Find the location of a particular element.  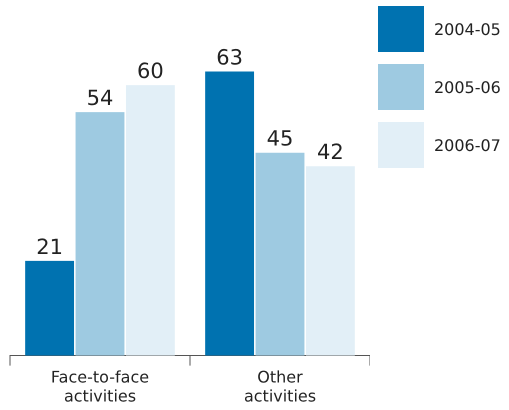

text: 2006-07 is located at coordinates (467, 145).